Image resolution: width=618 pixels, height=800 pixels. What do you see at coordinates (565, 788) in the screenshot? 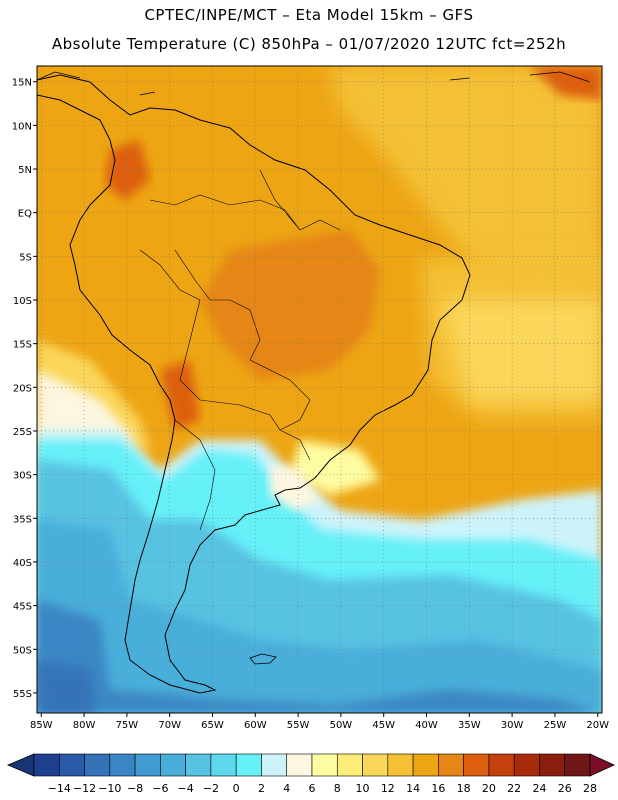
I see `colorbar-label: 26` at bounding box center [565, 788].